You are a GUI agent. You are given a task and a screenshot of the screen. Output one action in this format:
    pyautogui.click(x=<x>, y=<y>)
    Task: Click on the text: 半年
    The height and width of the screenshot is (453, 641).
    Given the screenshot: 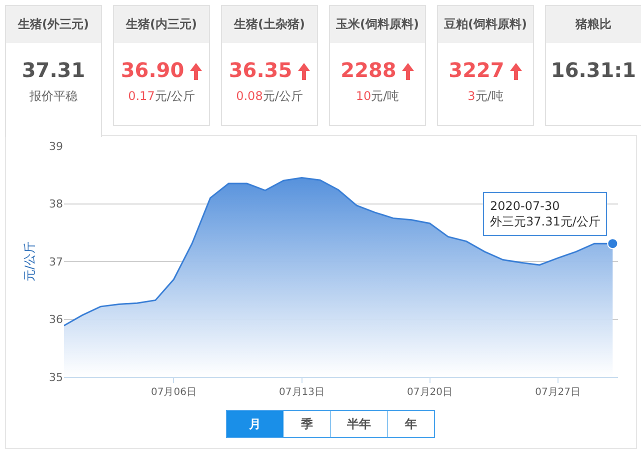 What is the action you would take?
    pyautogui.click(x=358, y=424)
    